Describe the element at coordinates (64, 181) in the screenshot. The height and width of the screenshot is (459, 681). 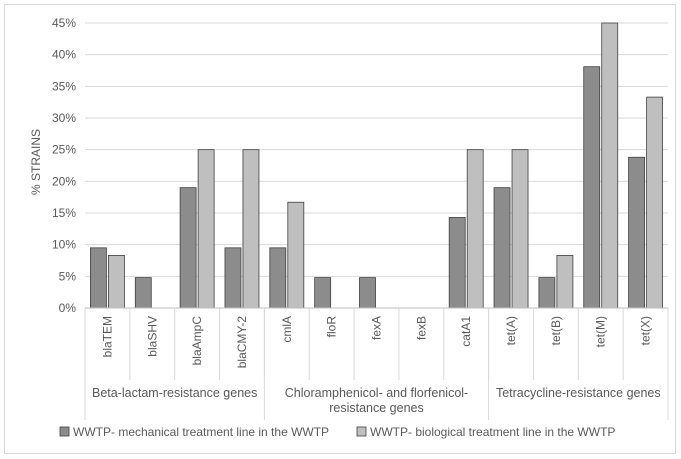
I see `y-tick-label: 20%` at that location.